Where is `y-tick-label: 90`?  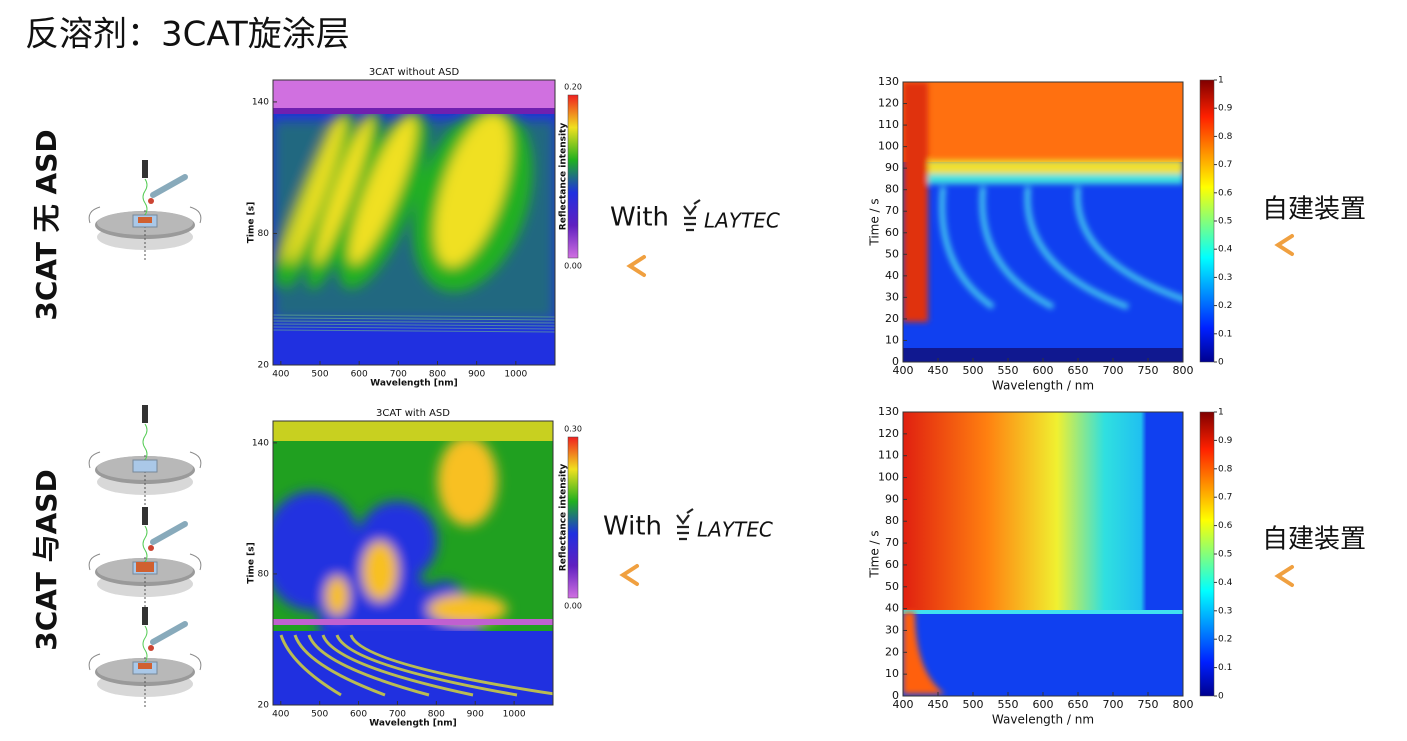 y-tick-label: 90 is located at coordinates (892, 498).